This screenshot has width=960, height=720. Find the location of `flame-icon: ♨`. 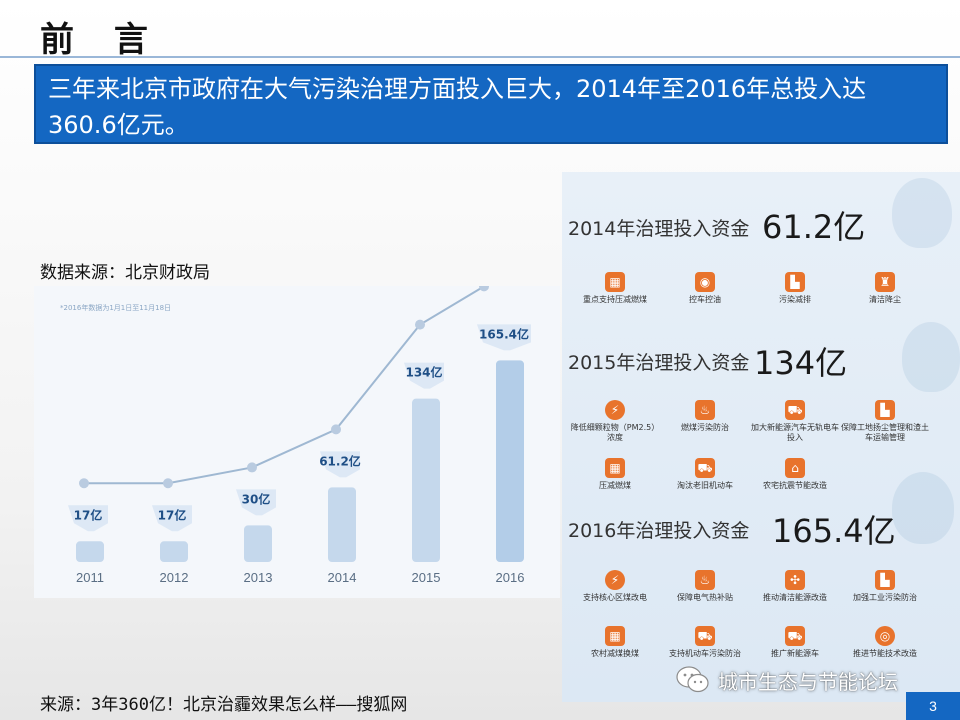

flame-icon: ♨ is located at coordinates (705, 580).